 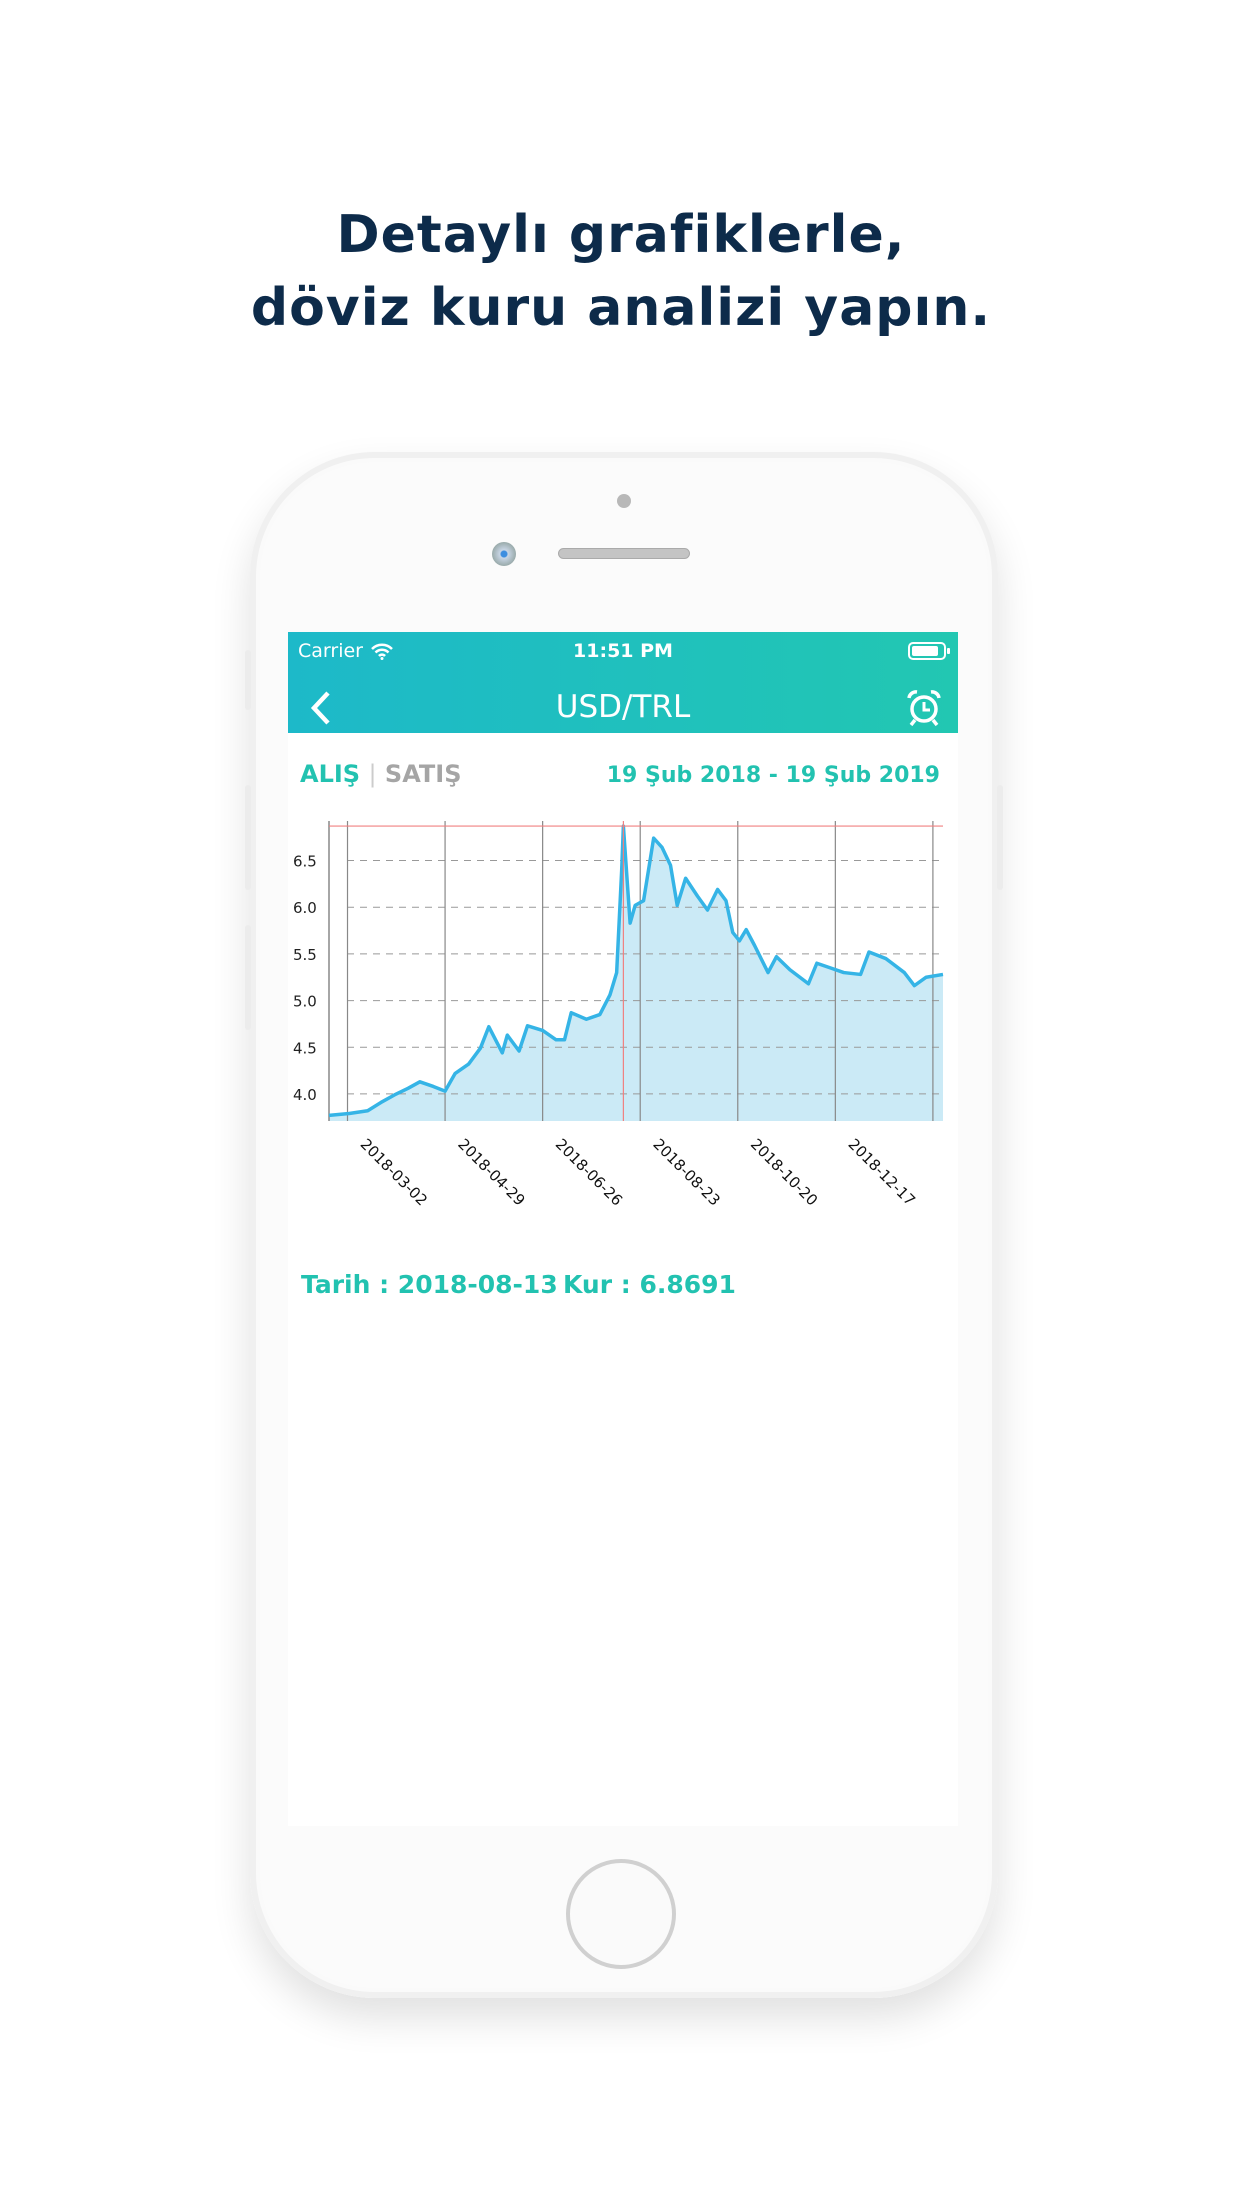 I want to click on selected-date: Tarih : 2018-08-13, so click(x=429, y=1284).